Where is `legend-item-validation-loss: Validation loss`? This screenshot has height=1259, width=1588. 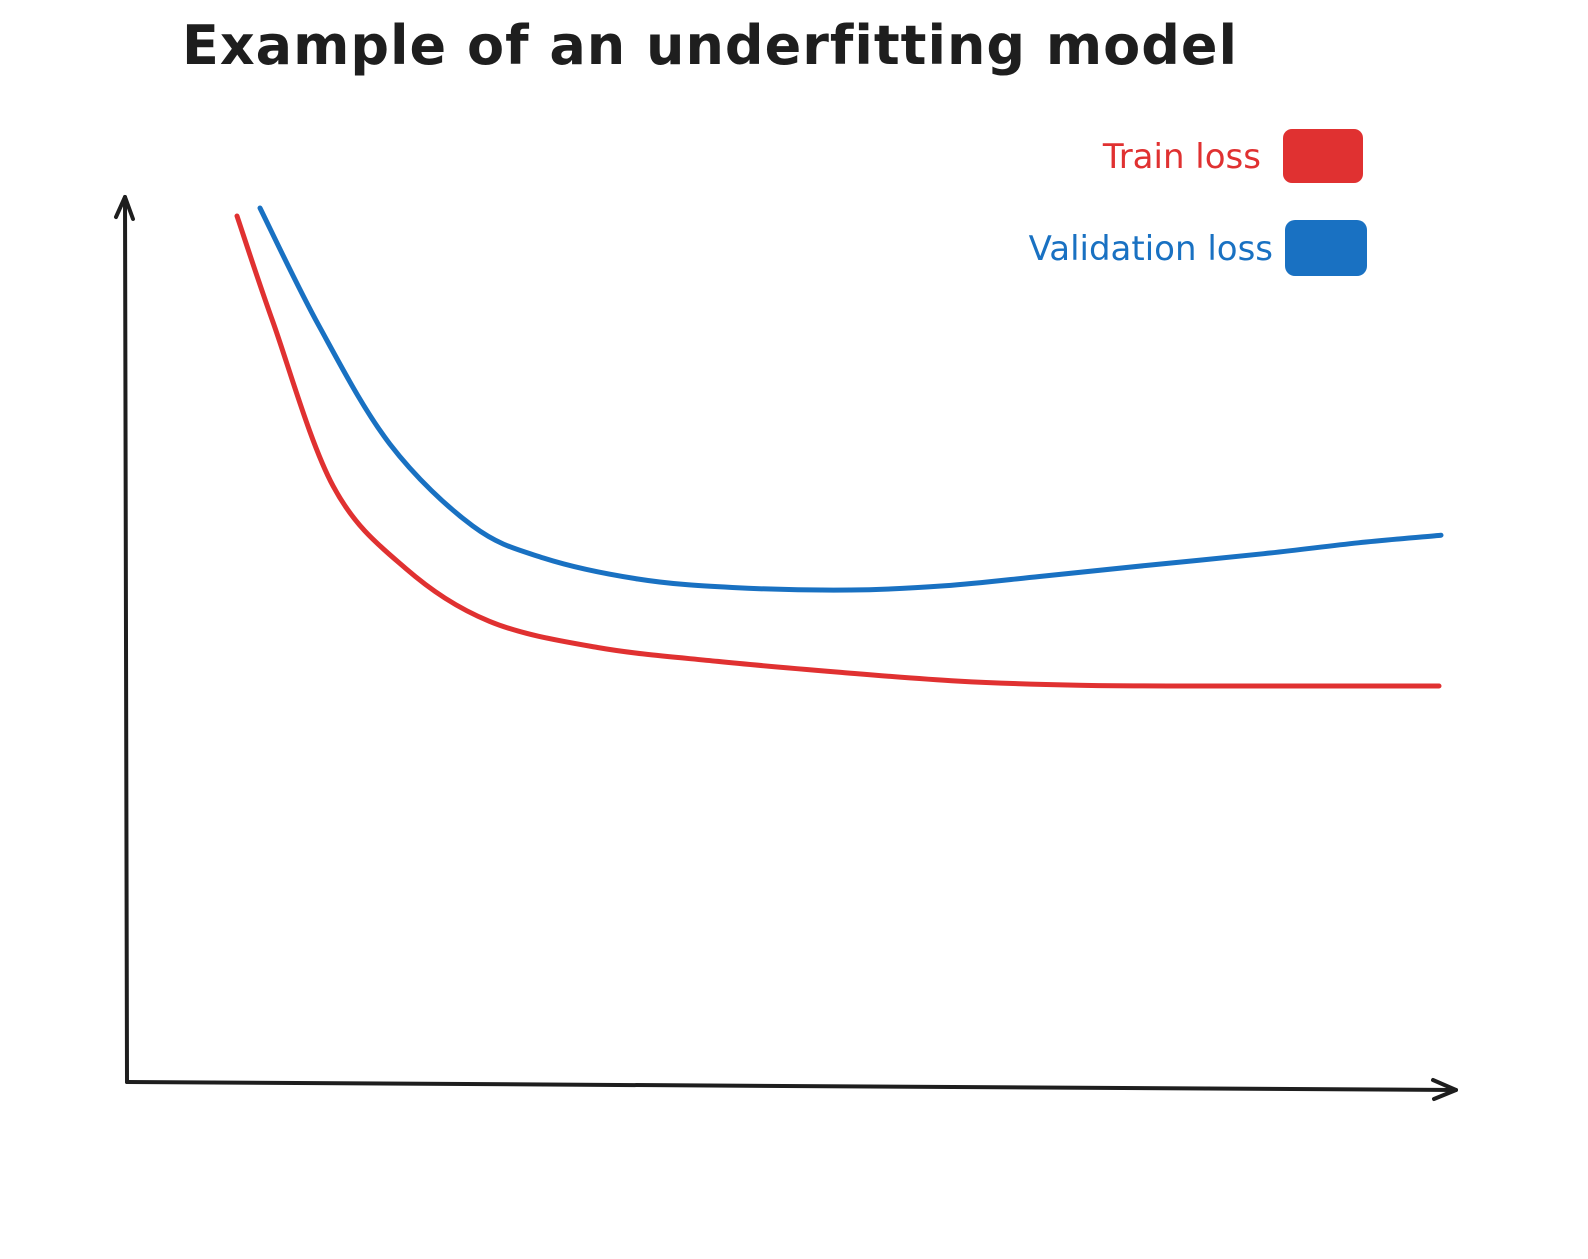 legend-item-validation-loss: Validation loss is located at coordinates (1198, 248).